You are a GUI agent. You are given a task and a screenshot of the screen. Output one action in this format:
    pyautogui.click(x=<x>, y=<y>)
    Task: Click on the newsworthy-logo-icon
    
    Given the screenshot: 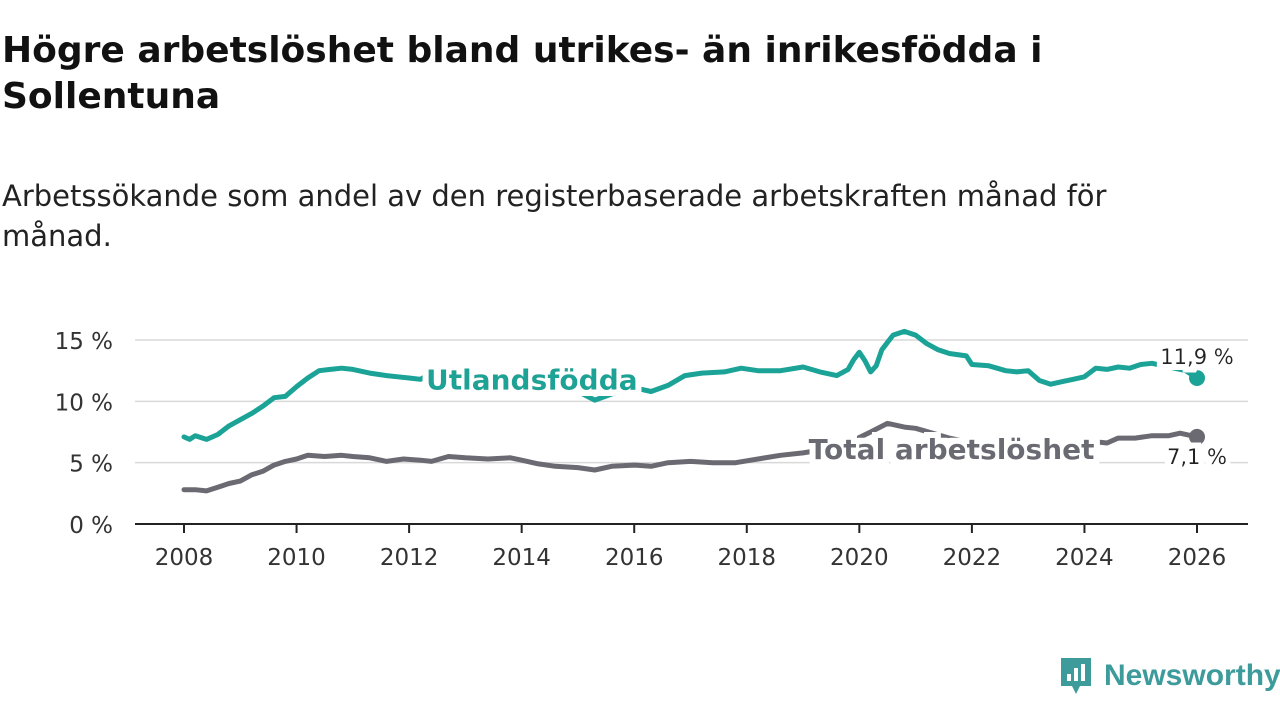 What is the action you would take?
    pyautogui.click(x=1076, y=676)
    